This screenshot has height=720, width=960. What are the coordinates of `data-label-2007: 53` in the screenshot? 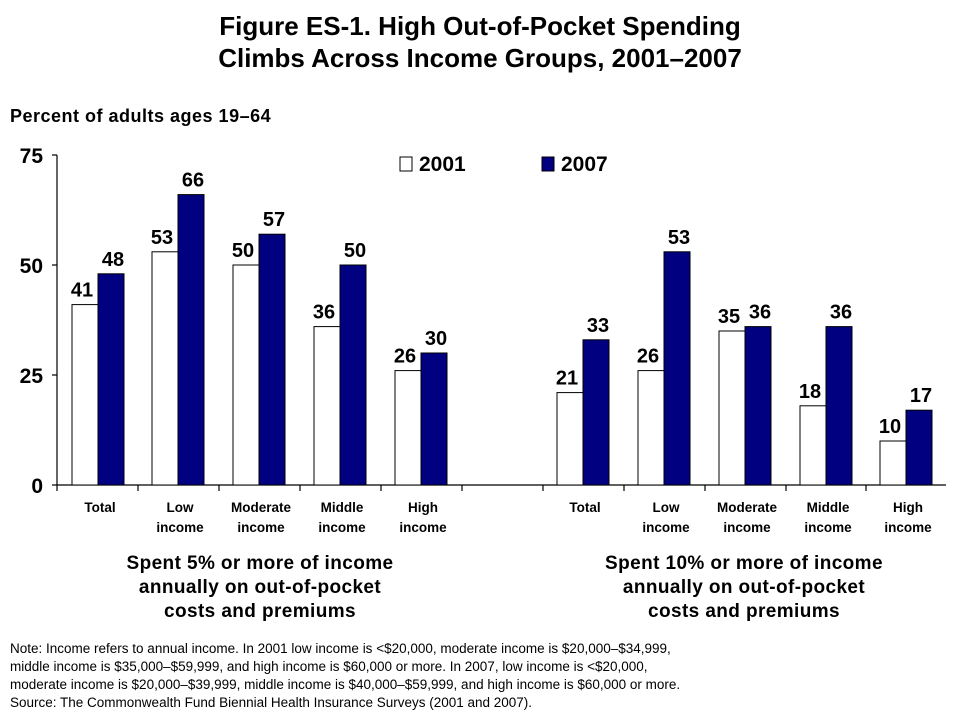 It's located at (679, 238).